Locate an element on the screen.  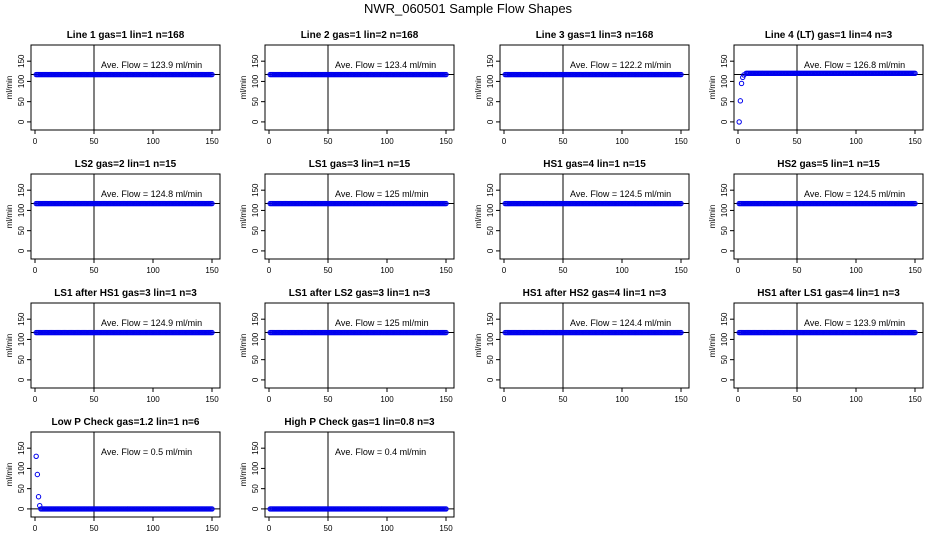
figure-title: NWR_060501 Sample Flow Shapes is located at coordinates (468, 8).